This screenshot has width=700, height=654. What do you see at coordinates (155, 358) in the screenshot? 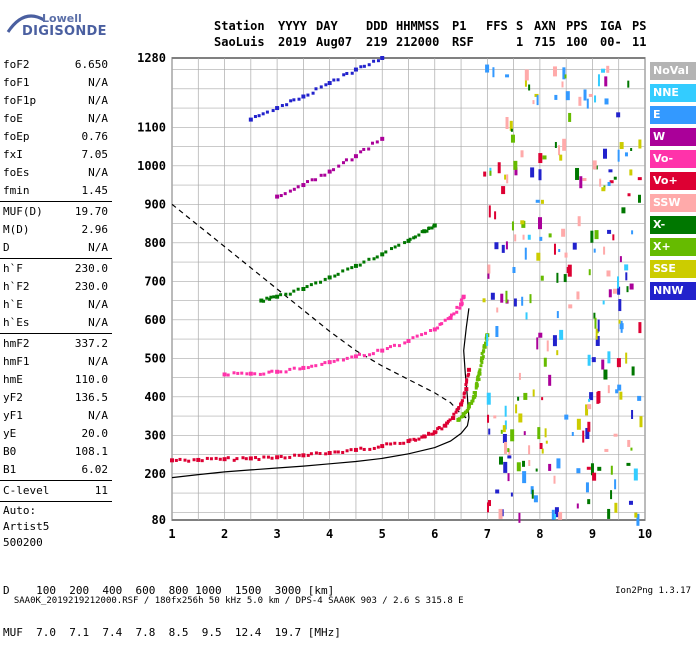
I see `y-tick-label: 500` at bounding box center [155, 358].